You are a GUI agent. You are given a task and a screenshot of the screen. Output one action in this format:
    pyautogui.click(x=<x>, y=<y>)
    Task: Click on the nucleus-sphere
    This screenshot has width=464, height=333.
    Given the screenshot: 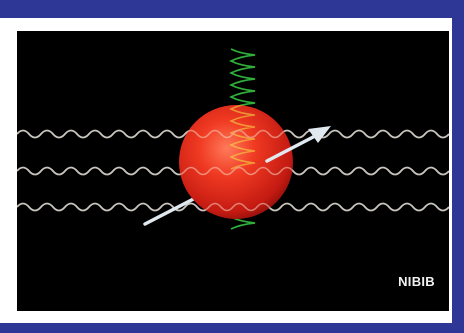 What is the action you would take?
    pyautogui.click(x=236, y=162)
    